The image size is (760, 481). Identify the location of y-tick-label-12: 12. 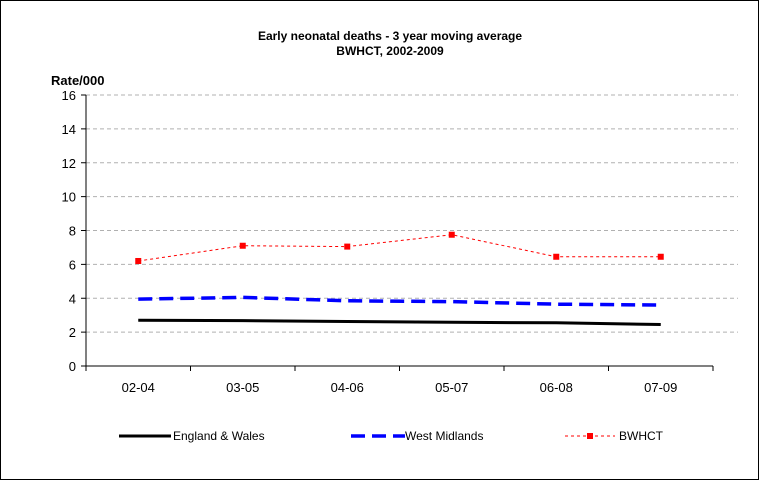
(69, 163).